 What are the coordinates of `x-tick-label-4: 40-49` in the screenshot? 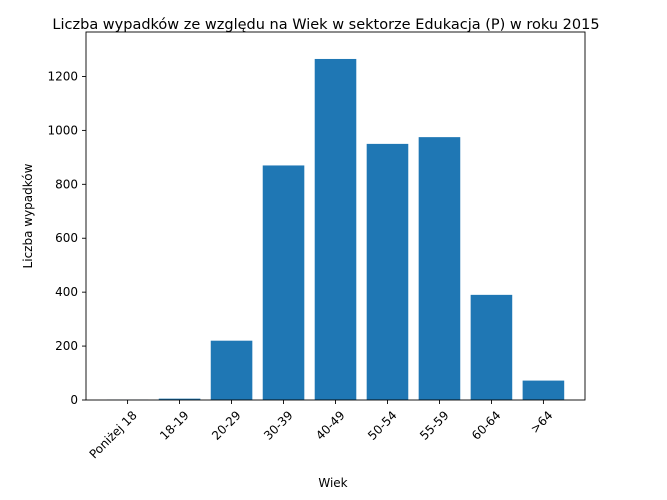 It's located at (330, 425).